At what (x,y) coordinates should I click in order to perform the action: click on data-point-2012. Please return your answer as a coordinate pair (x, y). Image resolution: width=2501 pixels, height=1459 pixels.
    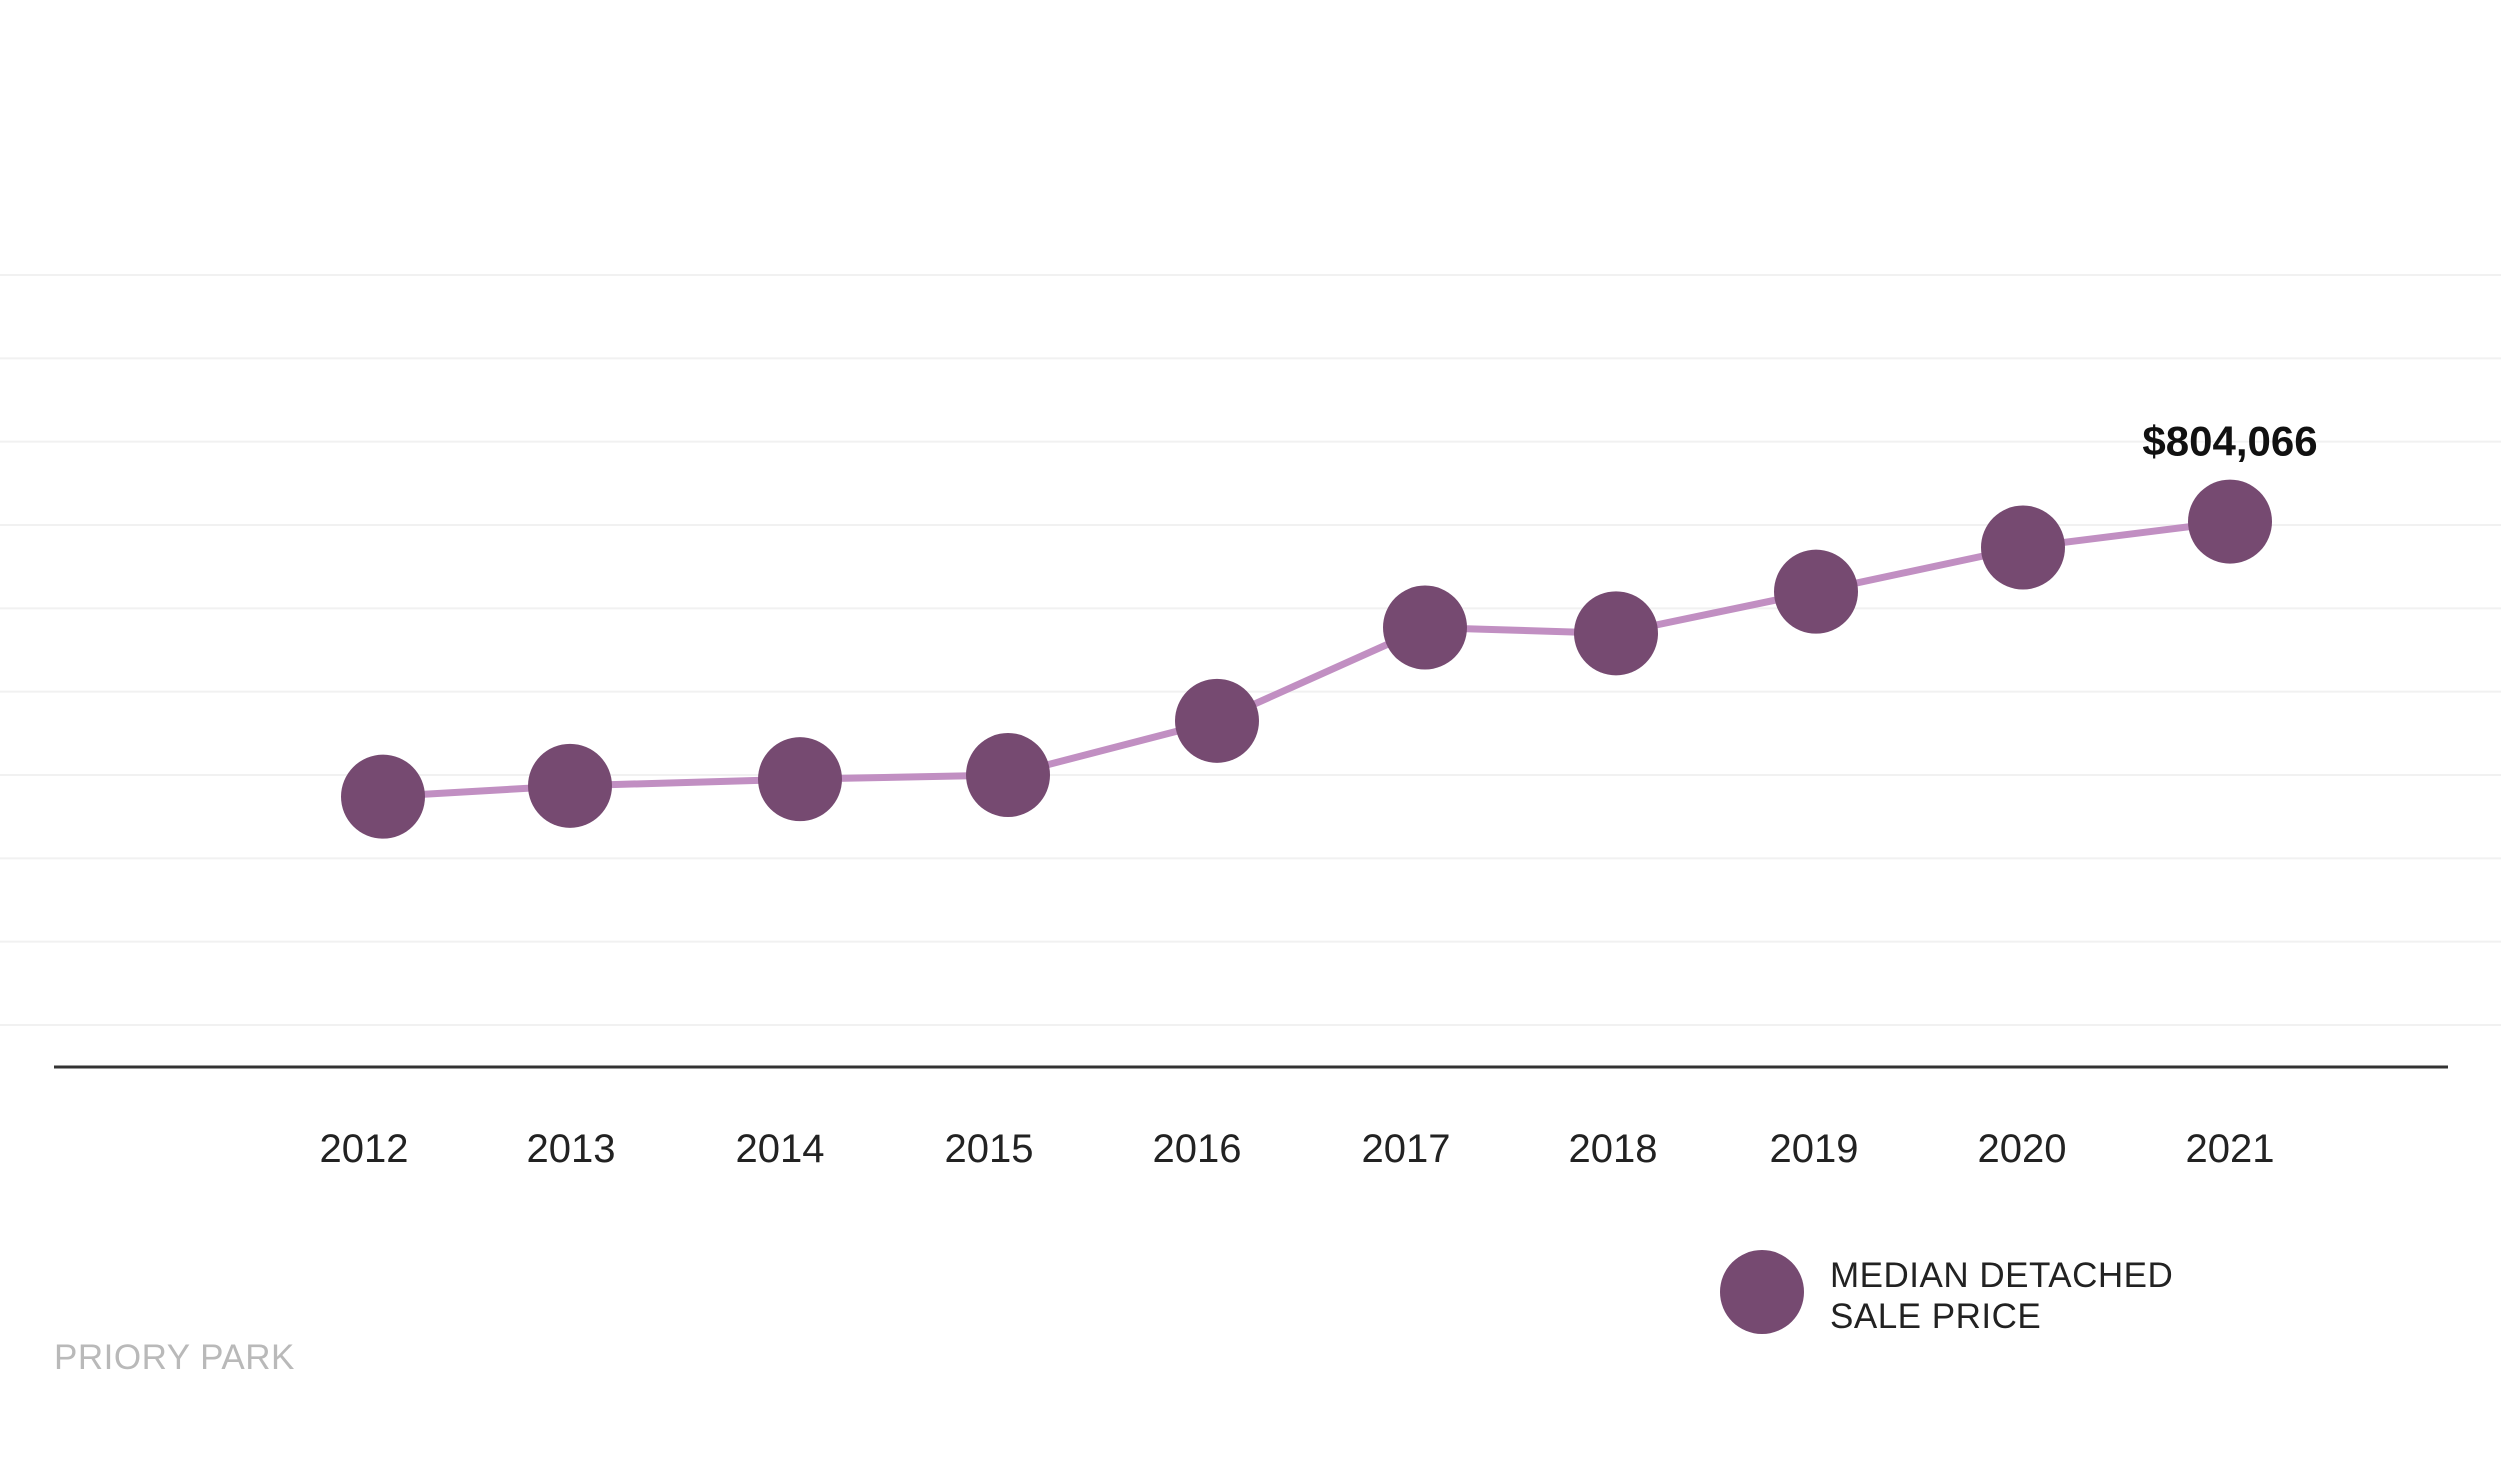
    Looking at the image, I should click on (383, 796).